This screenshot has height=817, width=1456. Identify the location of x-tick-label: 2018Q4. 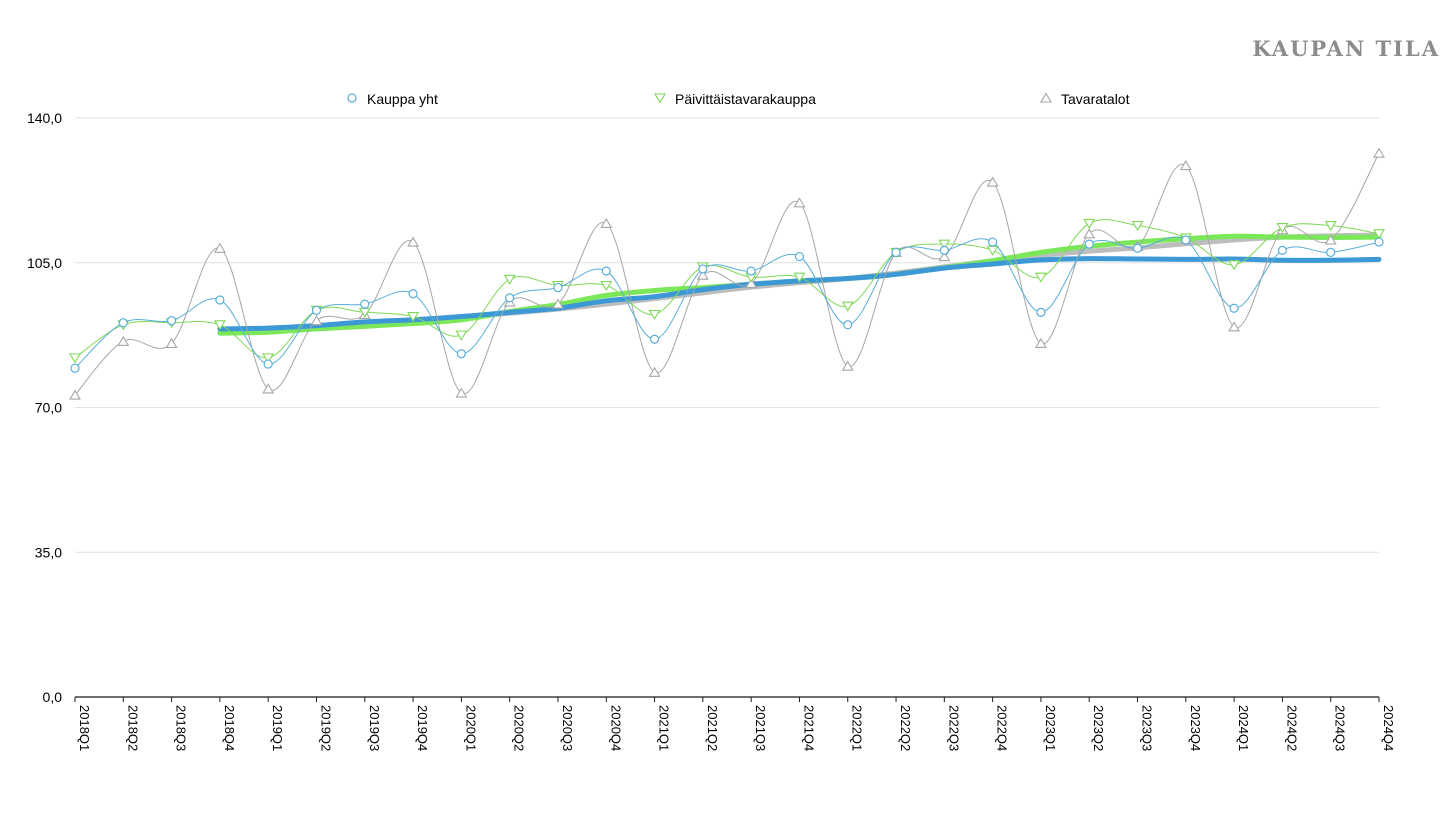
(229, 728).